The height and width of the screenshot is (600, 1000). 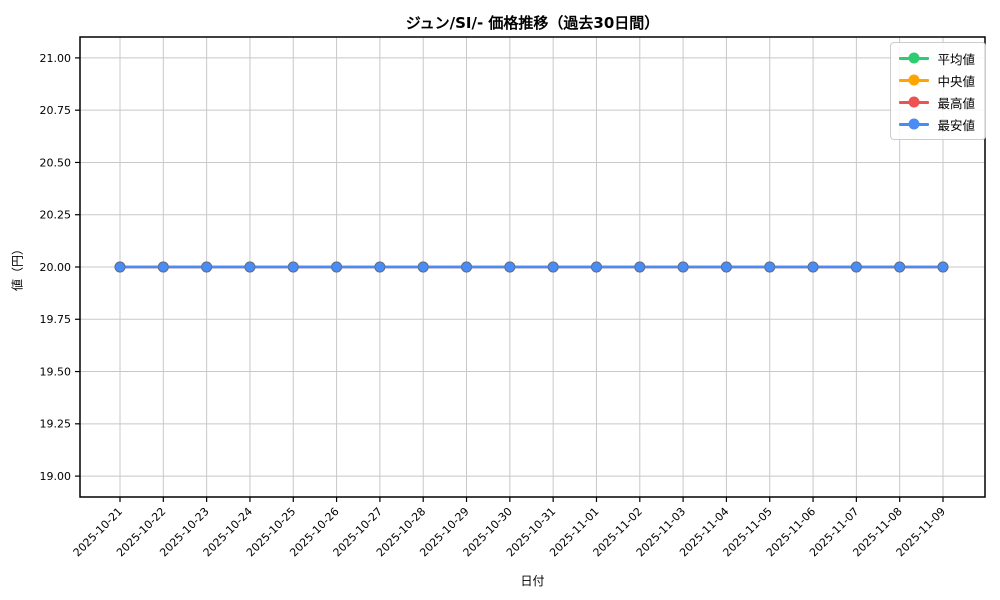 What do you see at coordinates (956, 59) in the screenshot?
I see `legend-label: 平均値` at bounding box center [956, 59].